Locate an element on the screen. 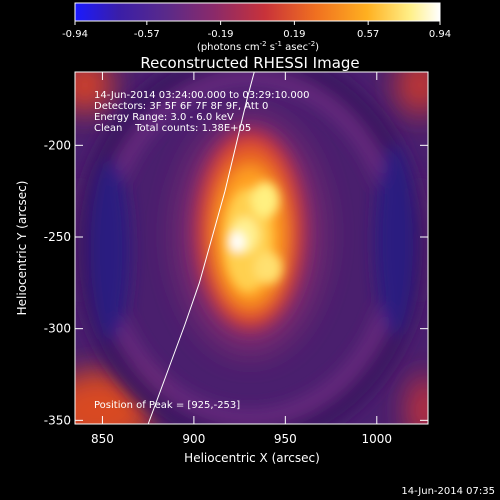 Image resolution: width=500 pixels, height=500 pixels. x-tick-label: 850 is located at coordinates (102, 439).